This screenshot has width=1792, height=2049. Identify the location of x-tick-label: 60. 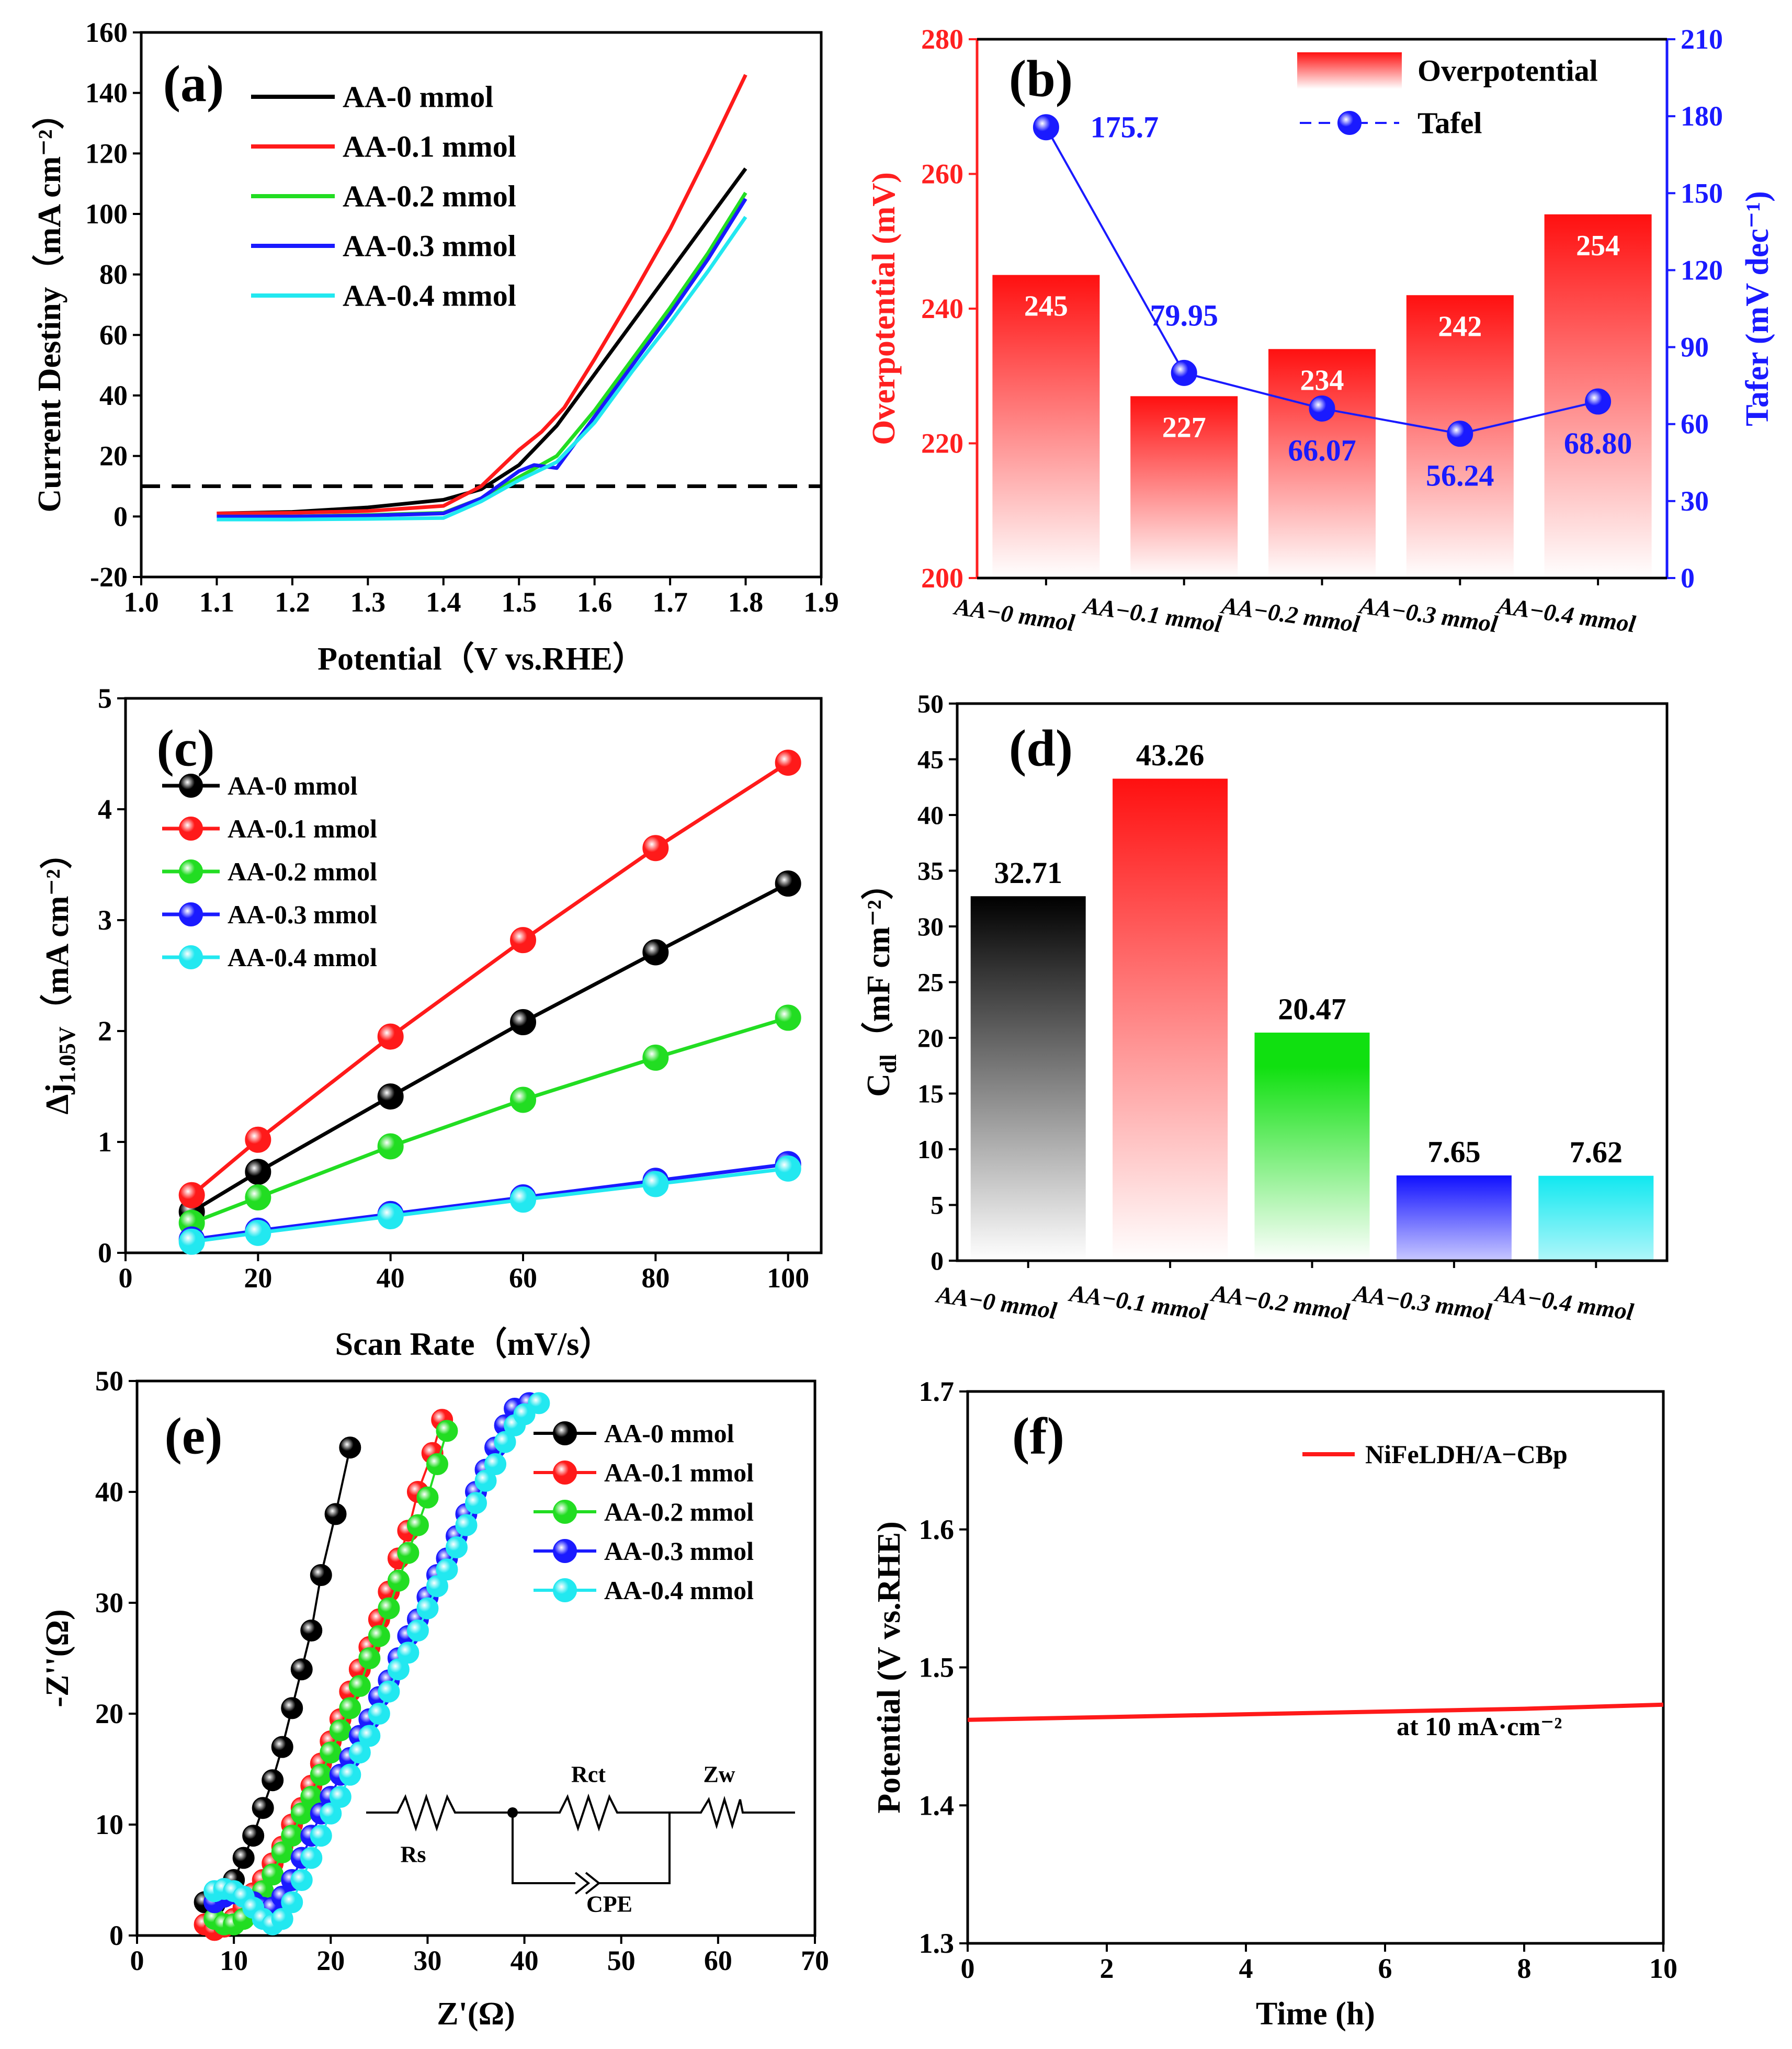
(718, 1960).